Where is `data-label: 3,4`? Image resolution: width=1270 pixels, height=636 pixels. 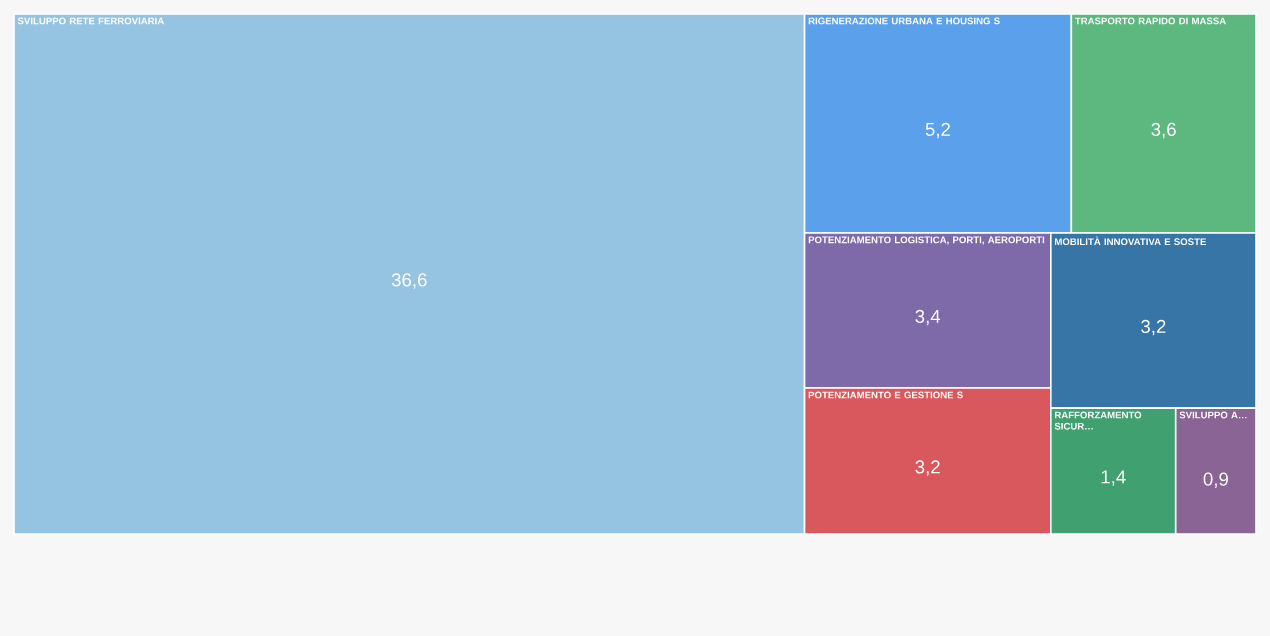
data-label: 3,4 is located at coordinates (928, 317).